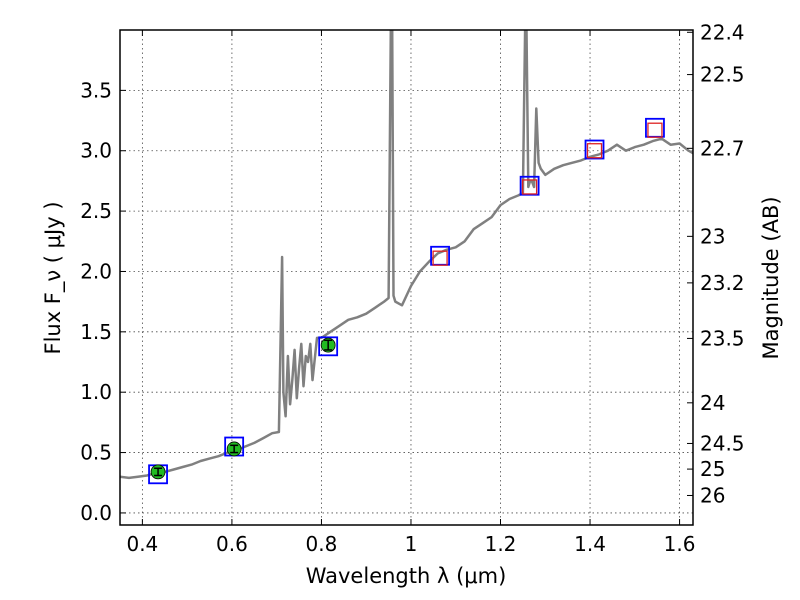 The height and width of the screenshot is (600, 800). I want to click on mag-tick-label: 24, so click(712, 403).